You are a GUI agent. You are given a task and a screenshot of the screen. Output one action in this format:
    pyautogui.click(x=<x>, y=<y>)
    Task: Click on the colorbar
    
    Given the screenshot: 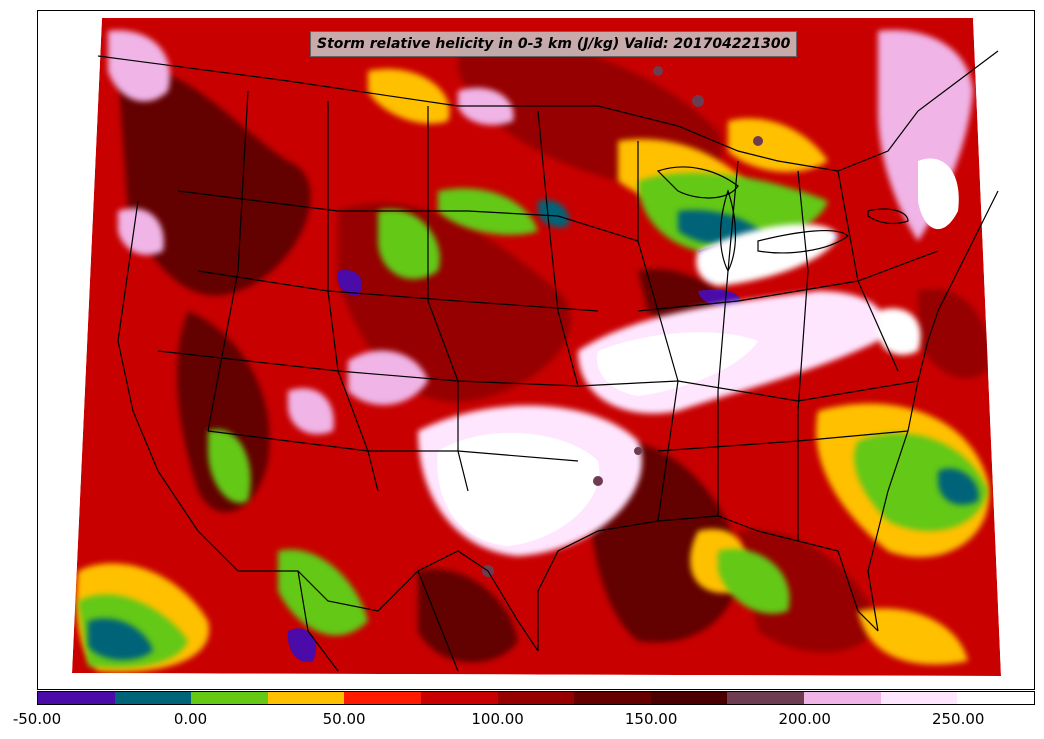 What is the action you would take?
    pyautogui.click(x=536, y=698)
    